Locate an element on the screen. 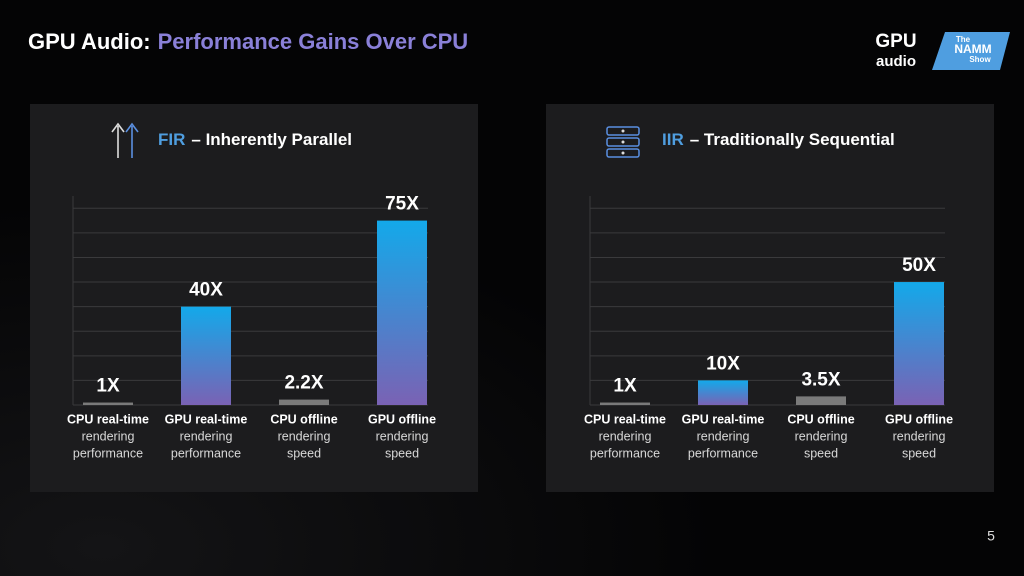  value-label: 2.2X is located at coordinates (303, 383).